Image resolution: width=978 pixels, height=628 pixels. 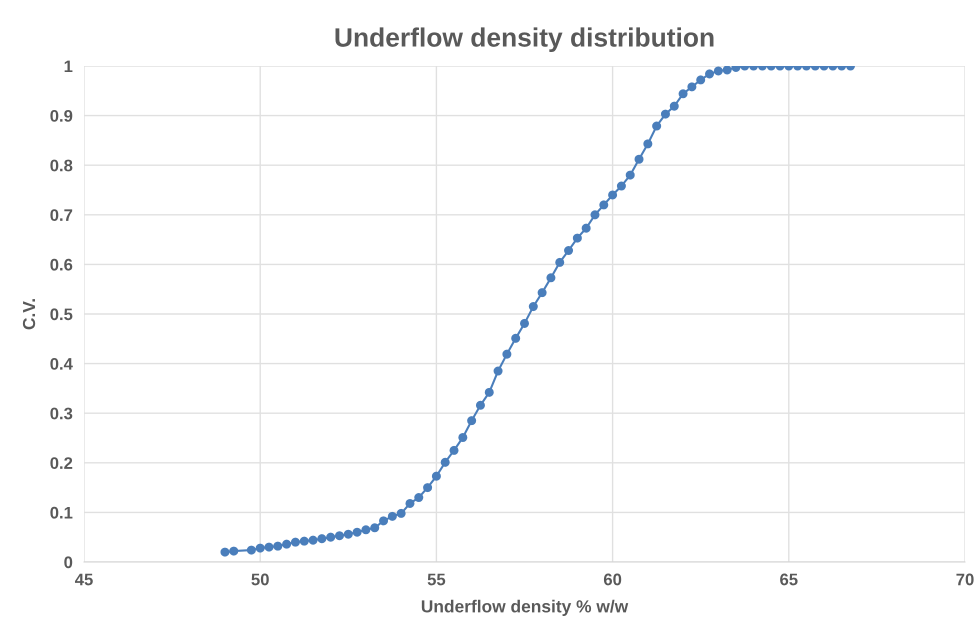 What do you see at coordinates (61, 463) in the screenshot?
I see `y-tick-label: 0.2` at bounding box center [61, 463].